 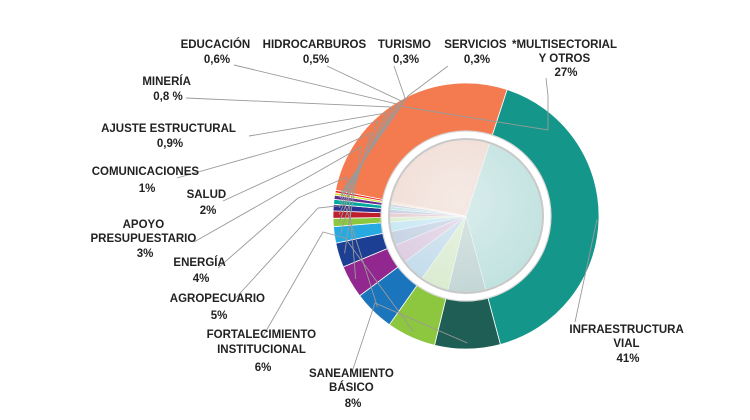 I want to click on center-lens, so click(x=466, y=216).